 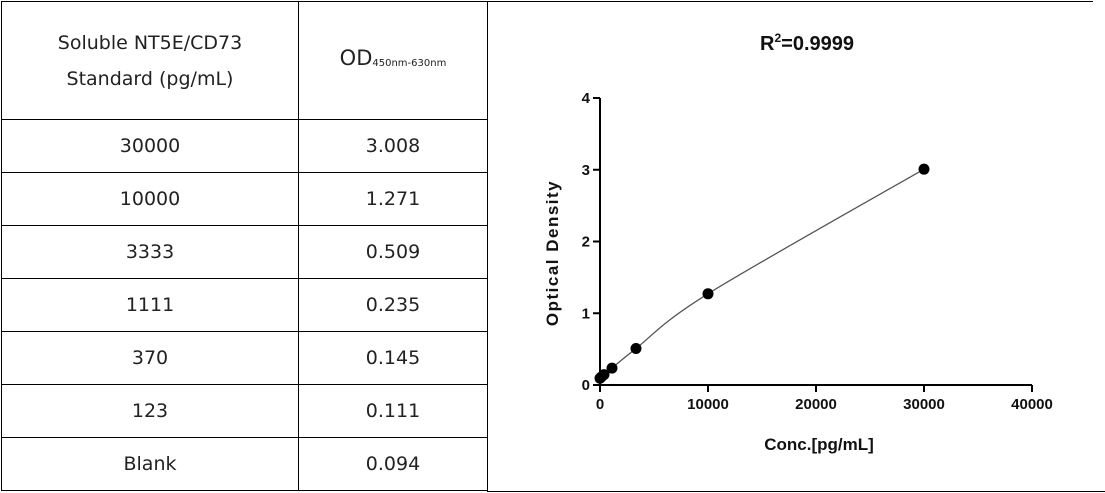 I want to click on cell-standard: 1111, so click(x=150, y=305).